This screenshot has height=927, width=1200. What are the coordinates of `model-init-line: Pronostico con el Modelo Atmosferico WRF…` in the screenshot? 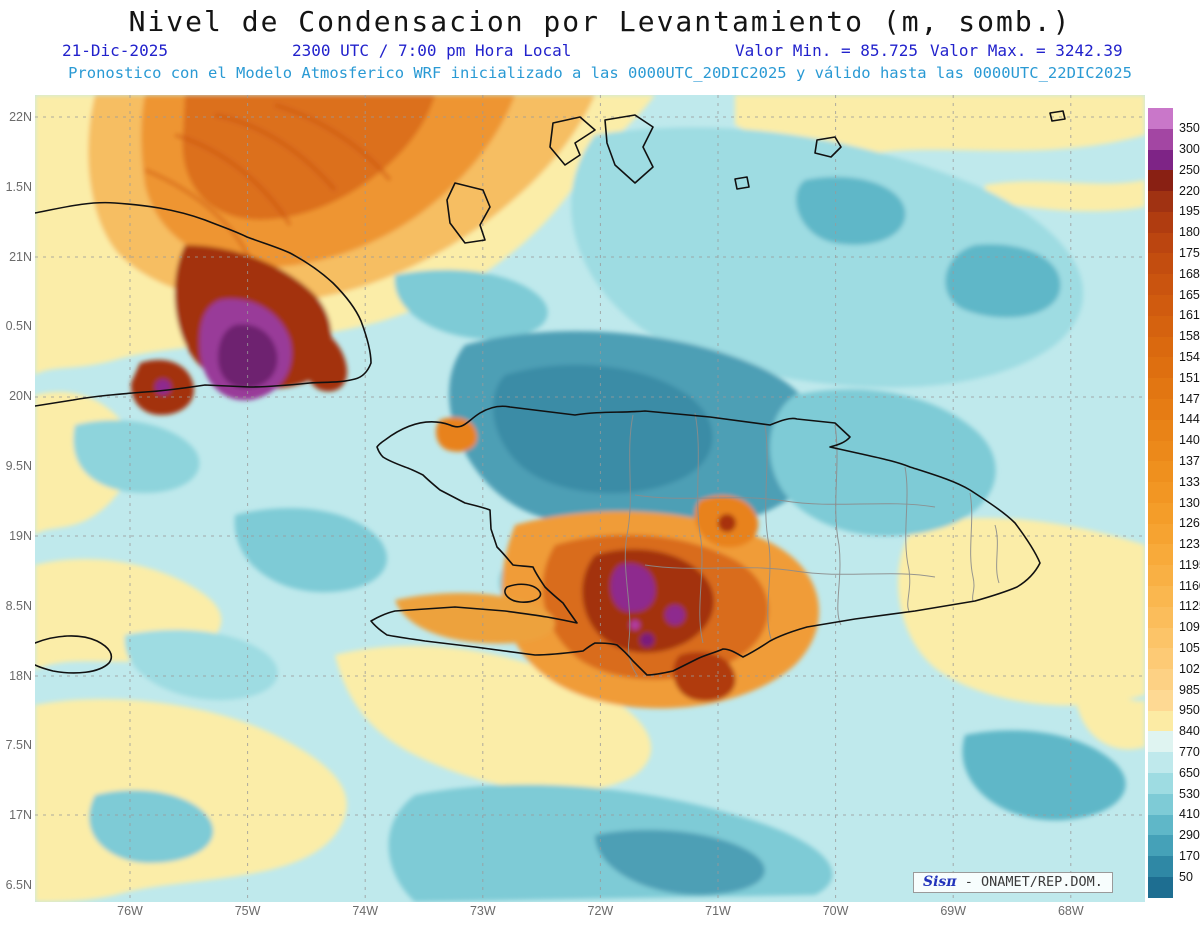 It's located at (600, 73).